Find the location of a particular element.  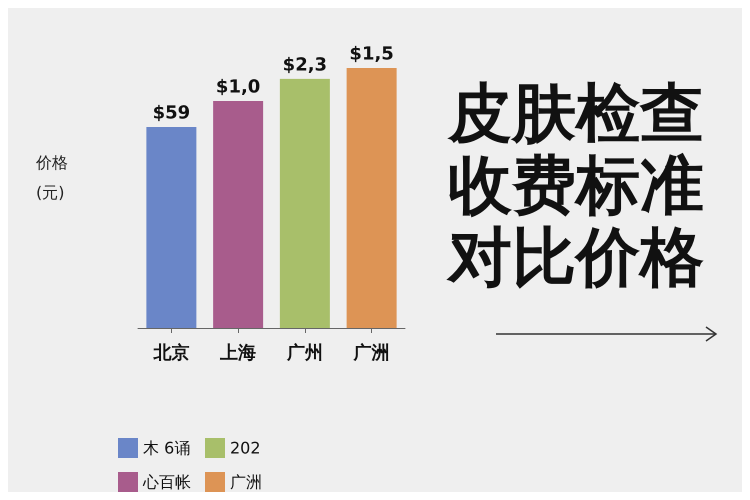

x-tick-label: 北京 is located at coordinates (171, 353).